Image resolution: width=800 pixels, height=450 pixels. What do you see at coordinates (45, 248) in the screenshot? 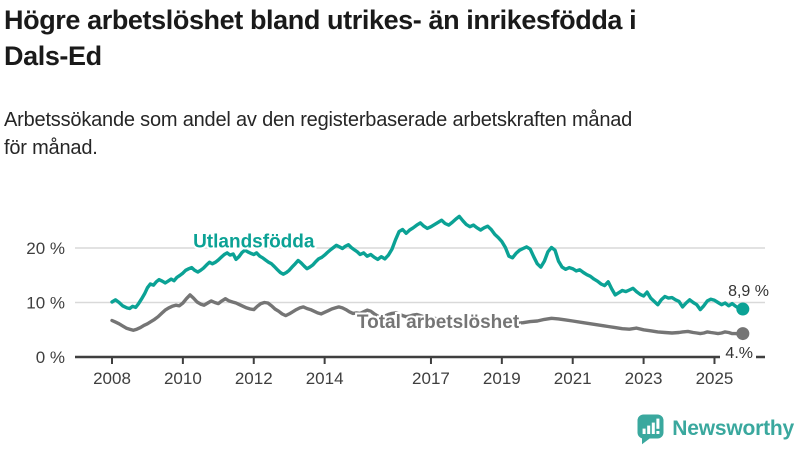
I see `y-tick-label-20: 20 %` at bounding box center [45, 248].